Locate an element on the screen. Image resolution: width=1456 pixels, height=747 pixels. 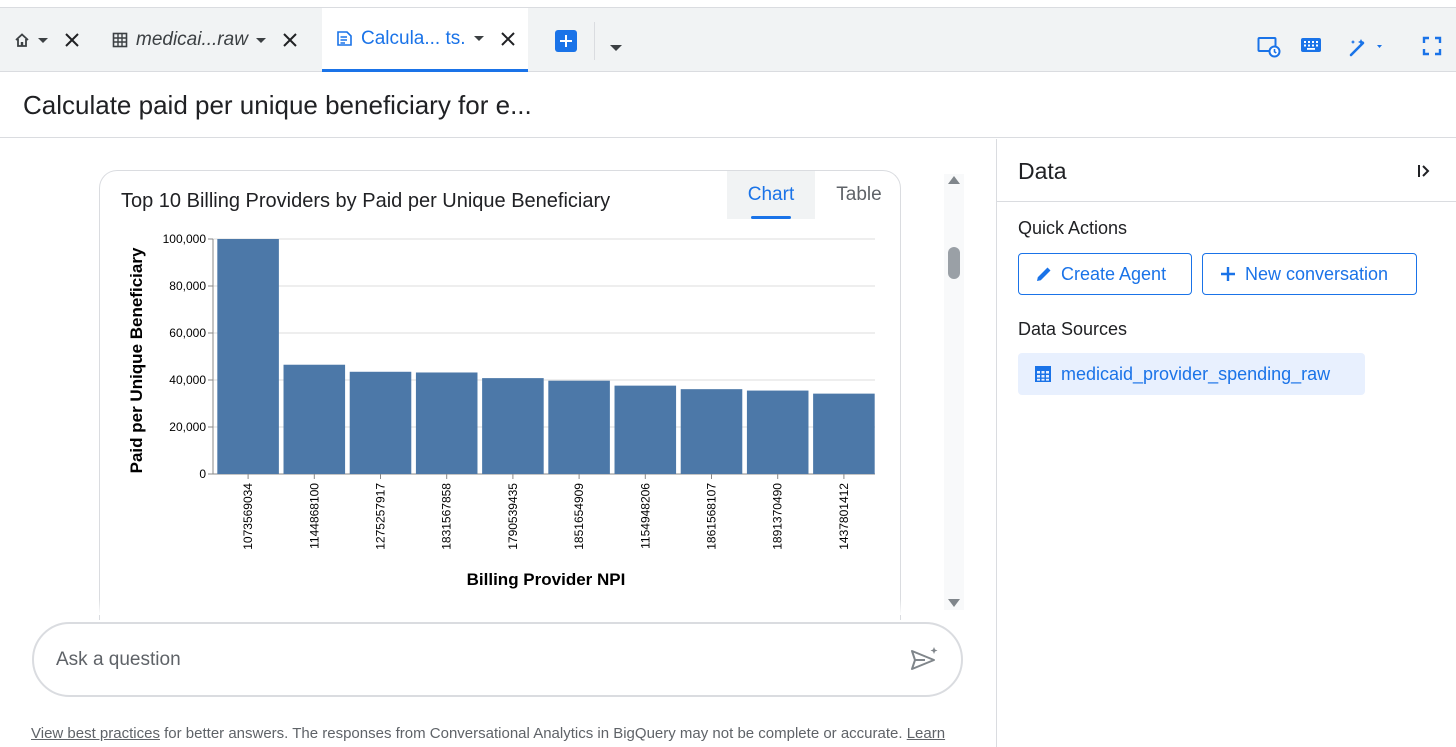
close-conversation-tab-icon is located at coordinates (508, 39).